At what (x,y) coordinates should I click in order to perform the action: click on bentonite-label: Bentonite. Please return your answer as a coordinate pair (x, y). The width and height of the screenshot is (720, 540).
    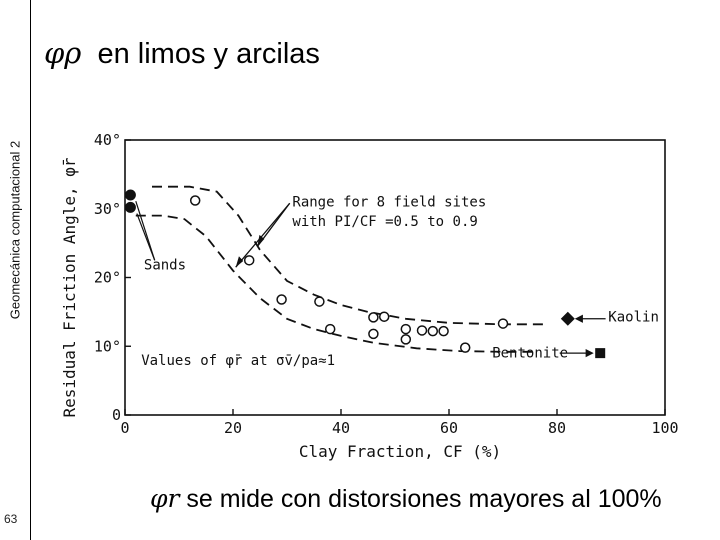
    Looking at the image, I should click on (530, 353).